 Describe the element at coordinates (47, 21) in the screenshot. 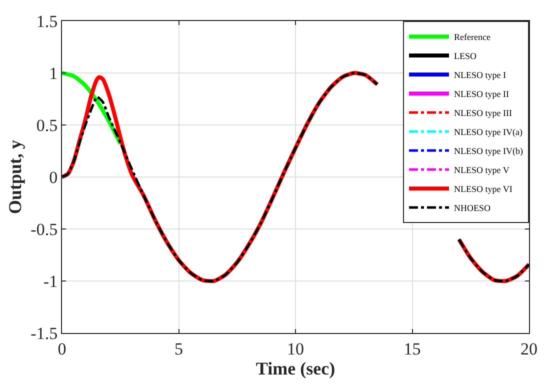

I see `y-tick-label: 1.5` at that location.